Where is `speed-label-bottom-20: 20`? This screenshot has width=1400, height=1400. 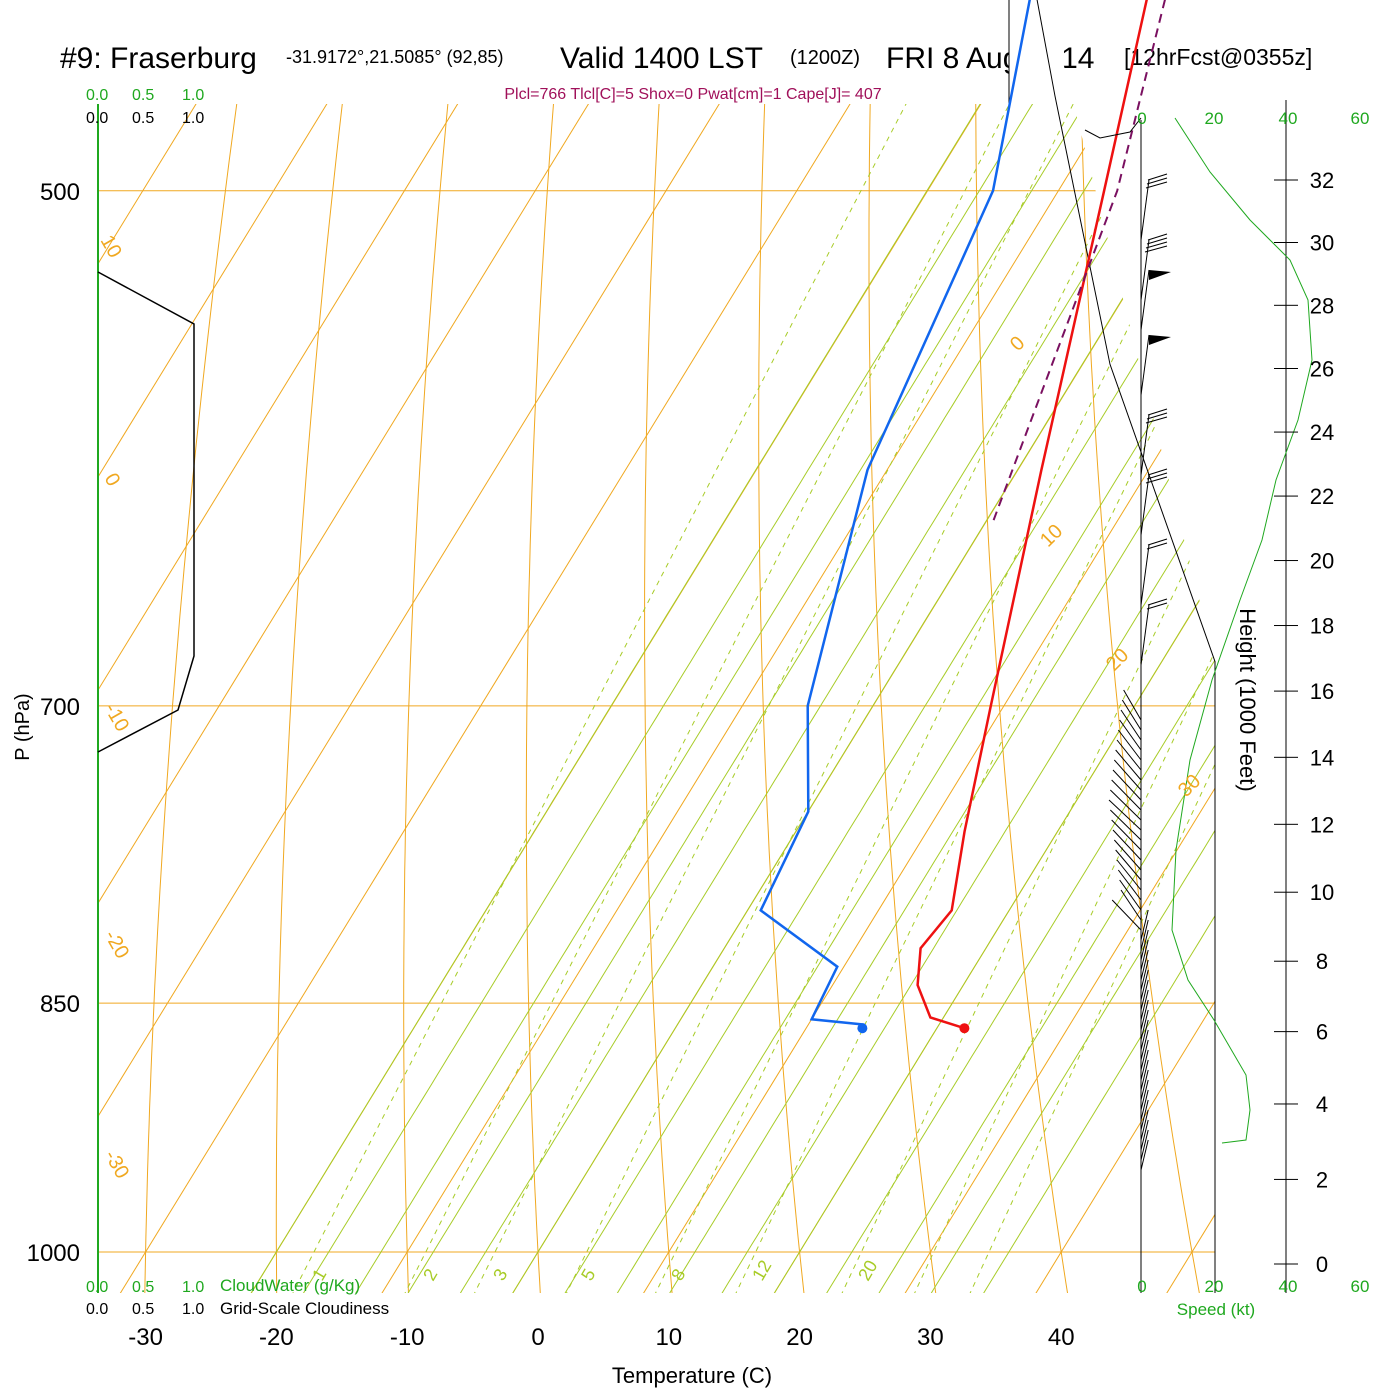
speed-label-bottom-20: 20 is located at coordinates (1214, 1286).